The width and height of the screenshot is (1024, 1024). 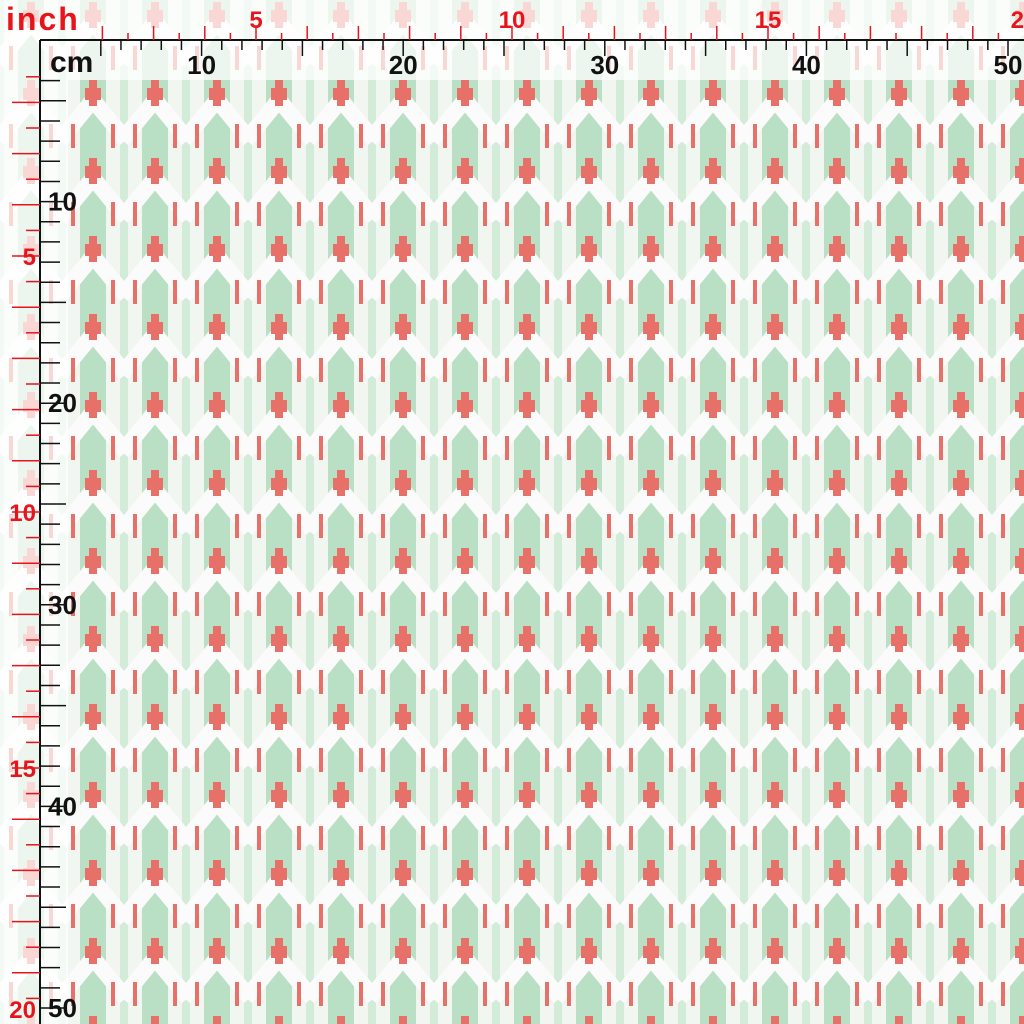 I want to click on top-cm-number: 50, so click(x=1008, y=65).